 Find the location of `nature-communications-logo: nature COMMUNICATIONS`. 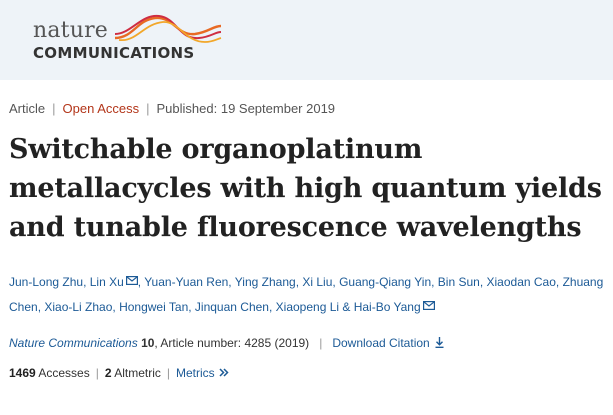

nature-communications-logo: nature COMMUNICATIONS is located at coordinates (128, 38).